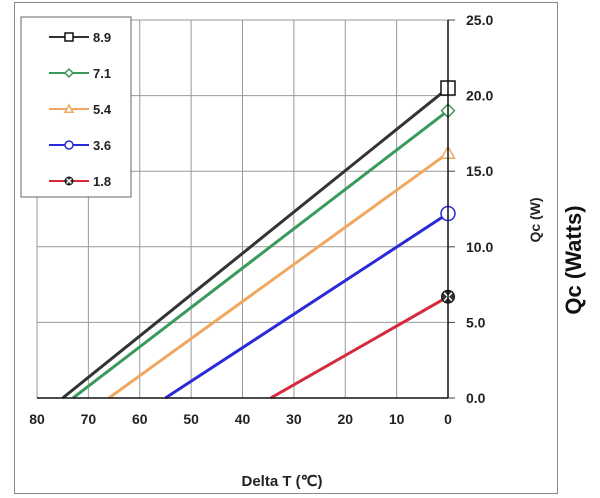 The height and width of the screenshot is (498, 600). I want to click on x-tick-label: 50, so click(191, 419).